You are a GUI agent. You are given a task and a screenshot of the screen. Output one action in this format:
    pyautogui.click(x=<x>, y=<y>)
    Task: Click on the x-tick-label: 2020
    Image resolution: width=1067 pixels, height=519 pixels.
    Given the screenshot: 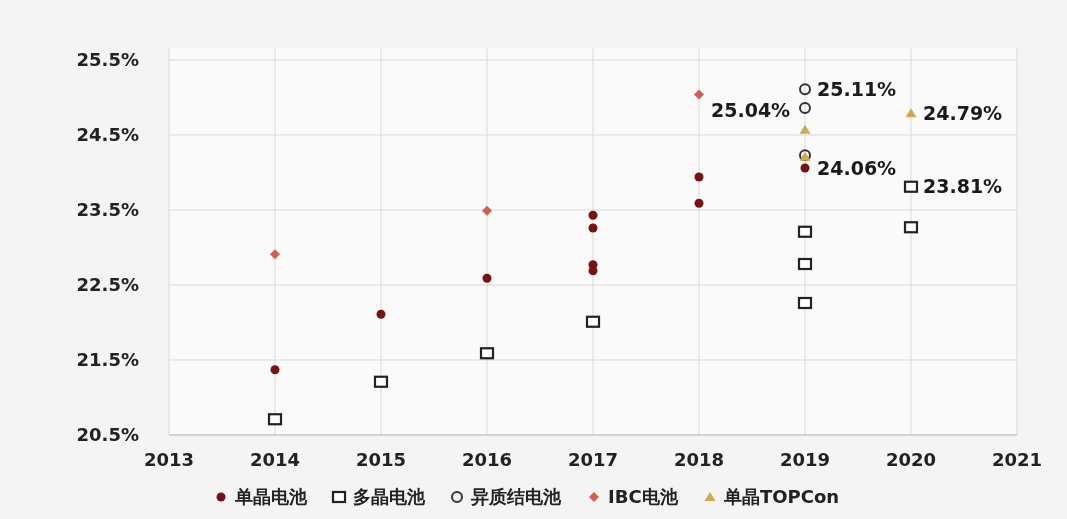 What is the action you would take?
    pyautogui.click(x=911, y=459)
    